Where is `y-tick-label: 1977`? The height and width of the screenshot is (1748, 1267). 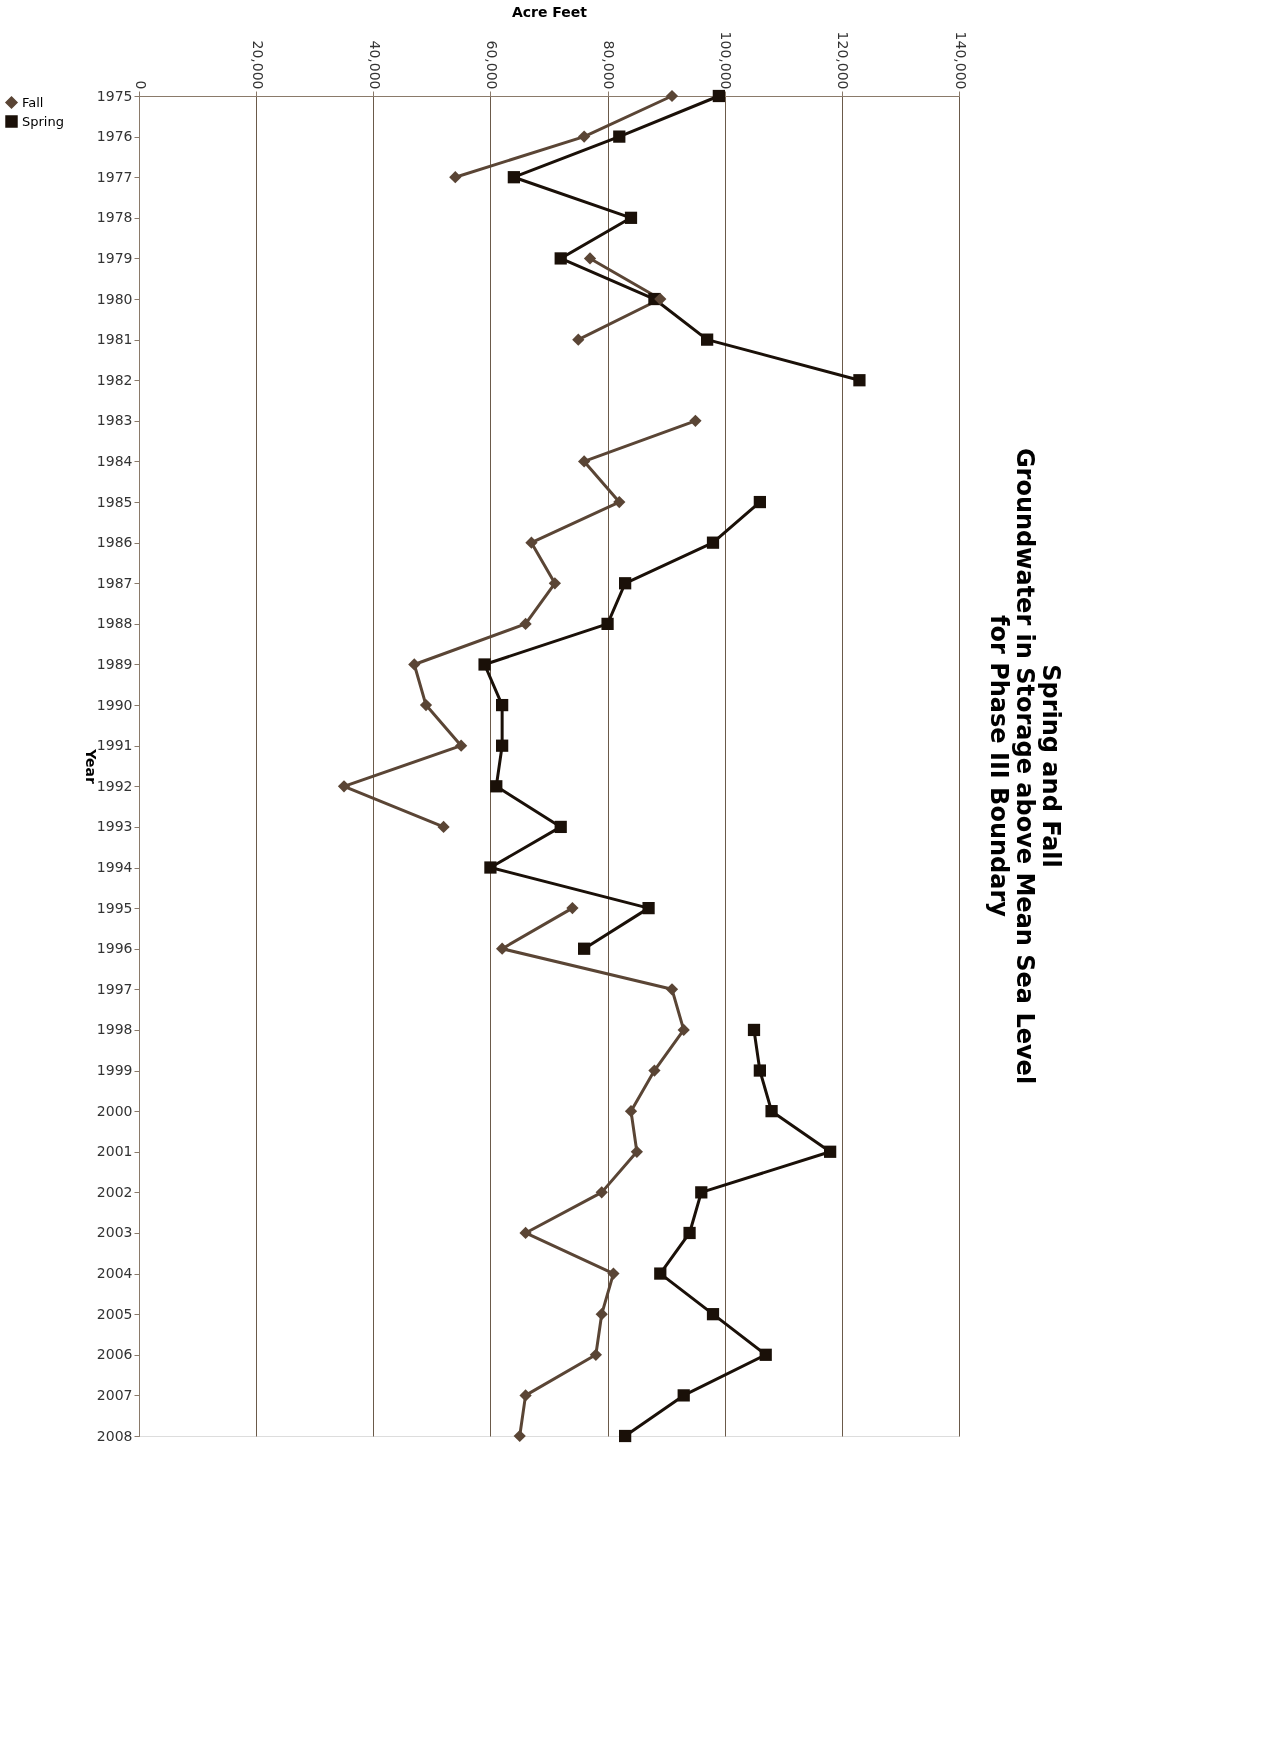 y-tick-label: 1977 is located at coordinates (114, 176).